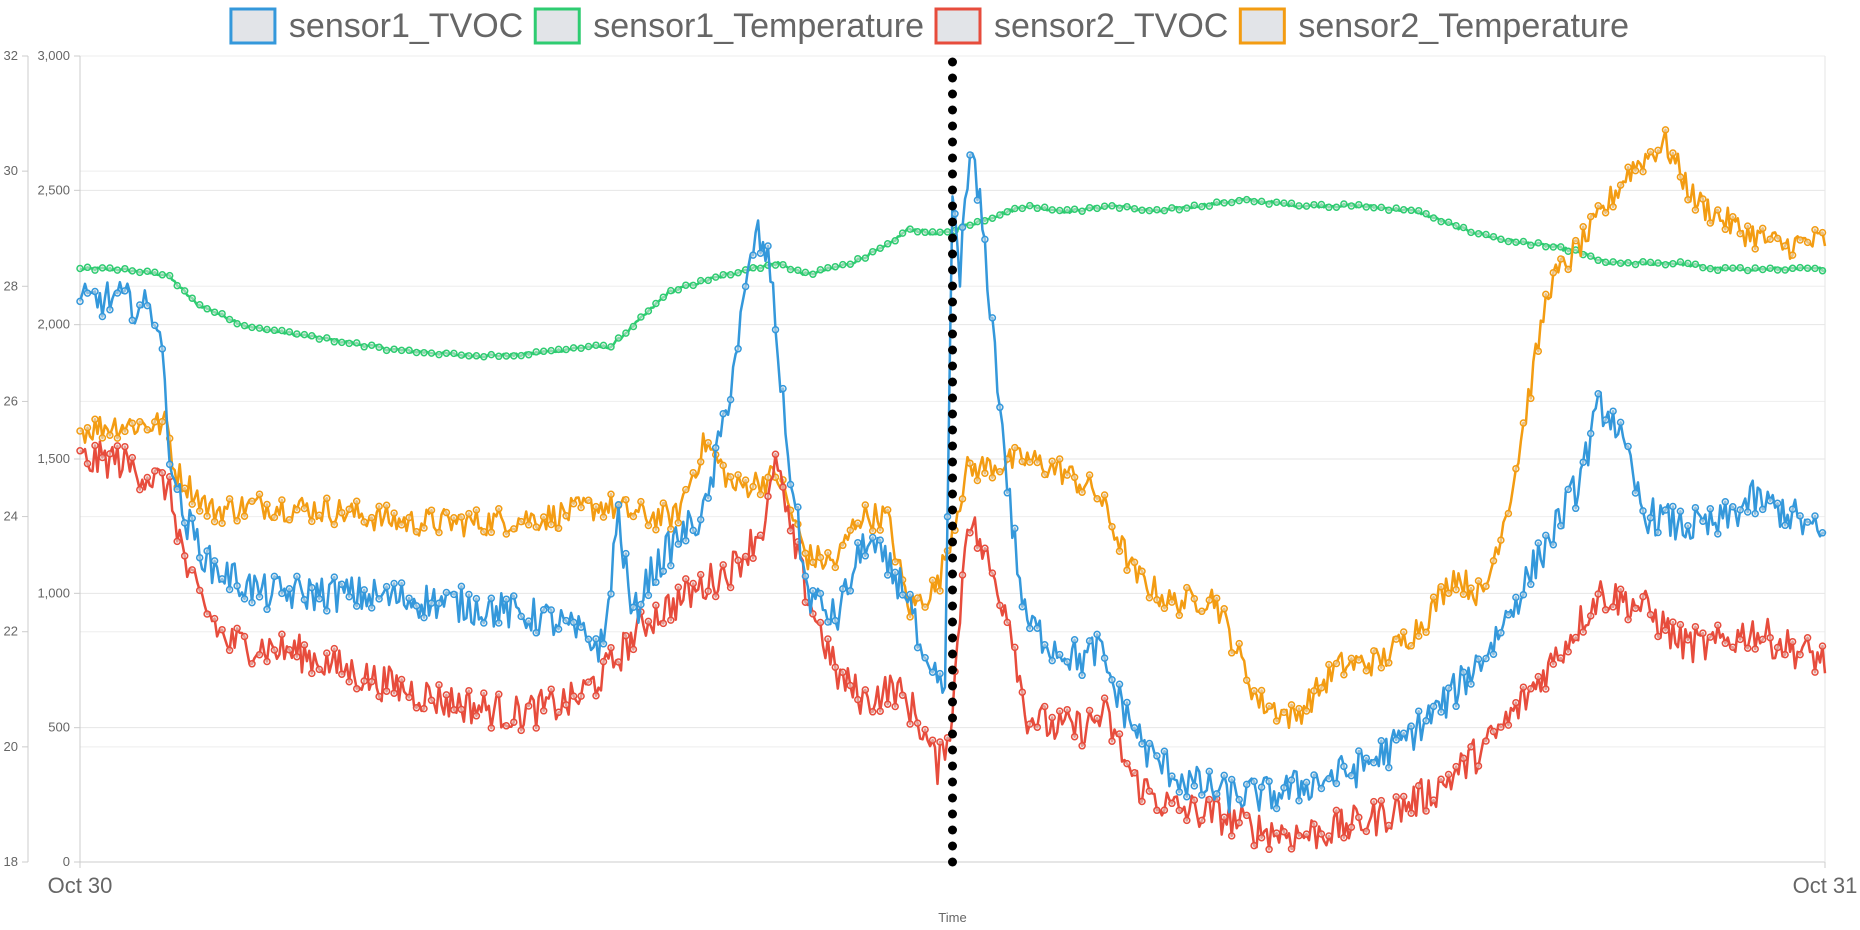  What do you see at coordinates (376, 26) in the screenshot?
I see `legend-item-sensor1_TVOC: sensor1_TVOC` at bounding box center [376, 26].